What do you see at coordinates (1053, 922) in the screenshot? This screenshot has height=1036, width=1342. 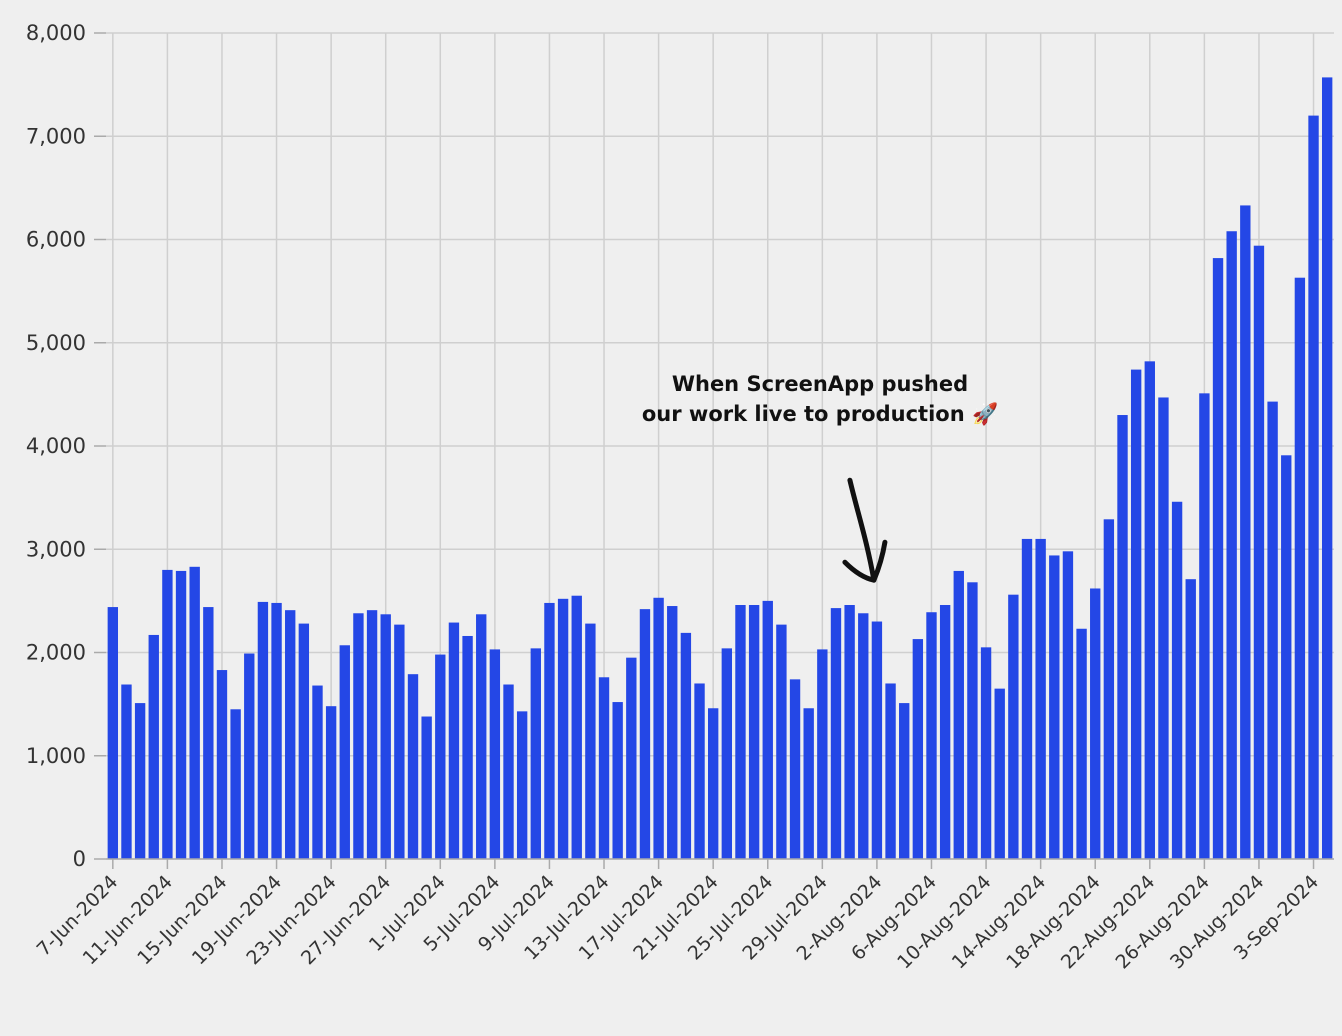 I see `x-tick-label: 18-Aug-2024` at bounding box center [1053, 922].